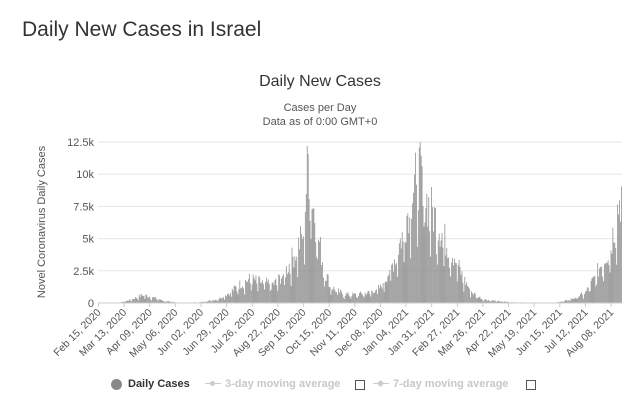 This screenshot has width=640, height=402. I want to click on legend-item-3-day-average: 3-day moving average, so click(273, 384).